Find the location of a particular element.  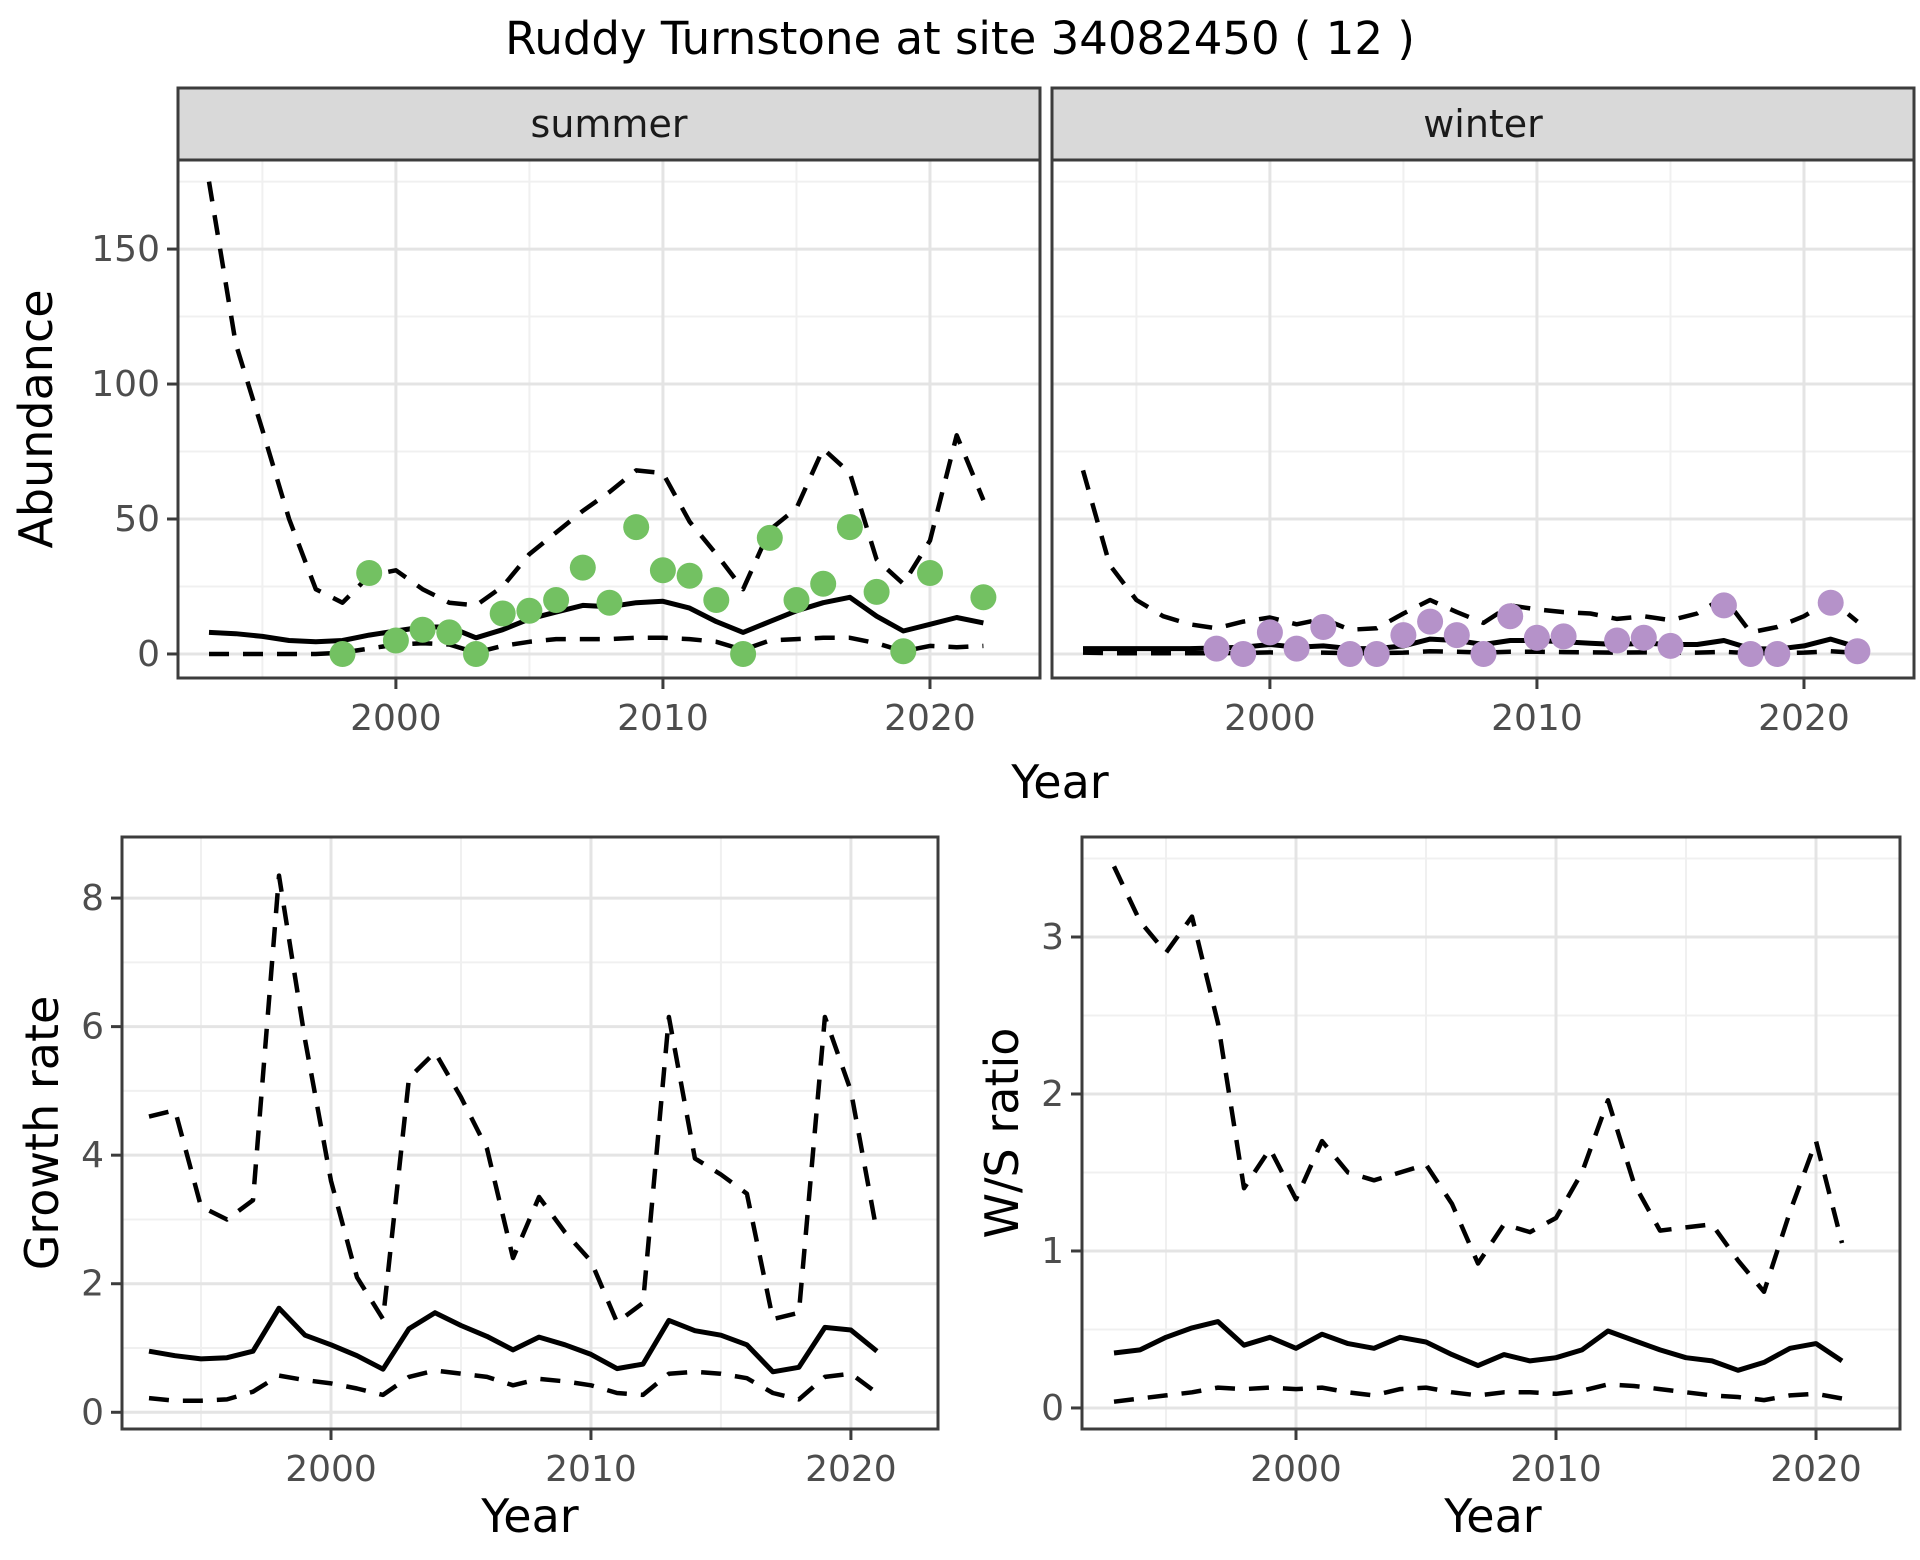

series-mean-abundance-line is located at coordinates (596, 619).